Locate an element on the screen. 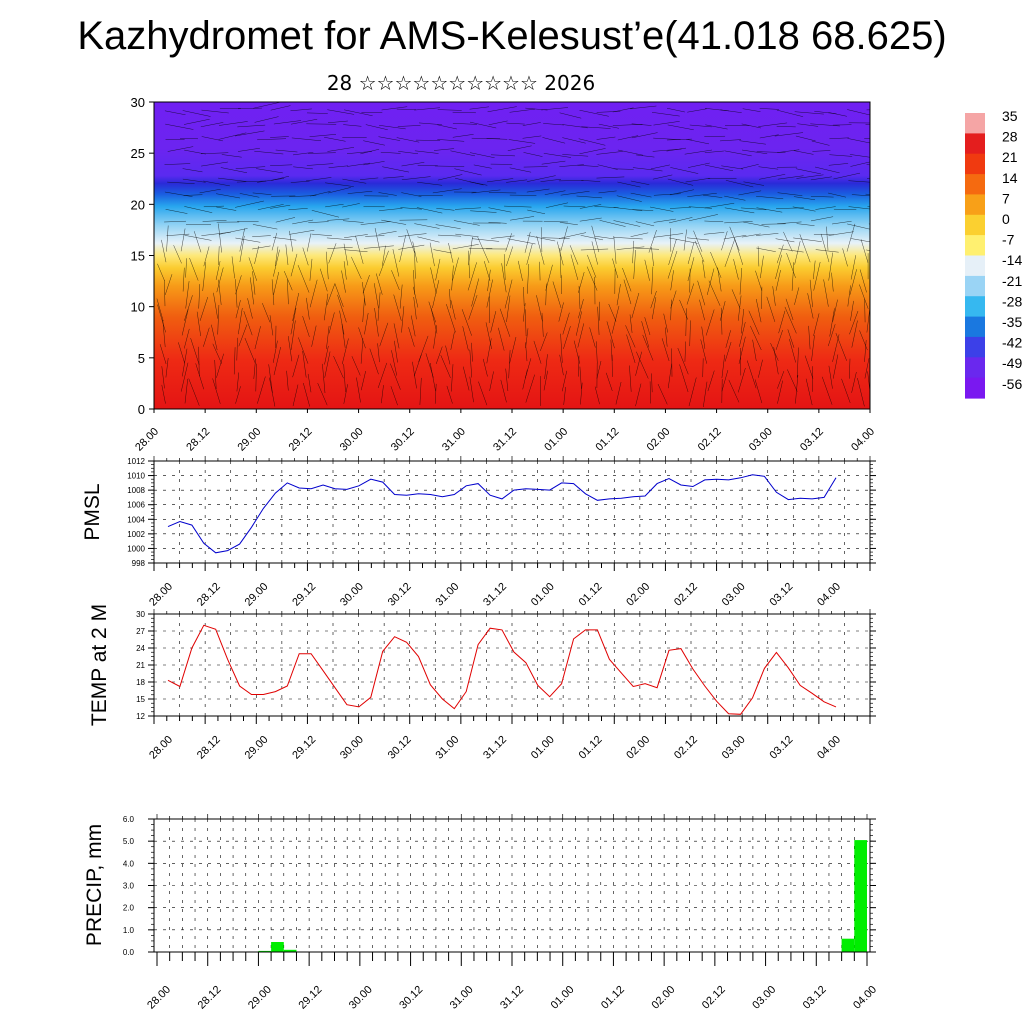 The height and width of the screenshot is (1024, 1024). heat-x-tick-label: 30.00 is located at coordinates (352, 440).